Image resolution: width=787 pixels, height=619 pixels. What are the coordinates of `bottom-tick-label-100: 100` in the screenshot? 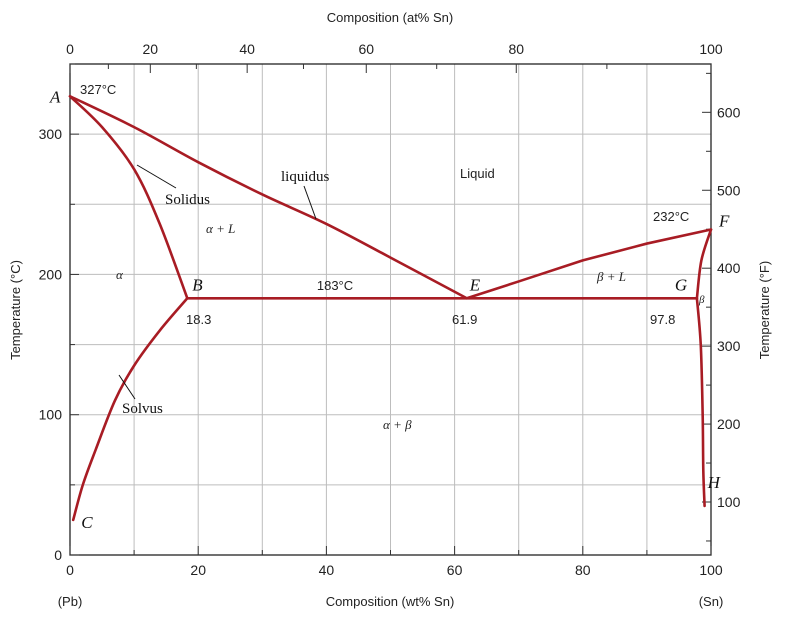 It's located at (711, 570).